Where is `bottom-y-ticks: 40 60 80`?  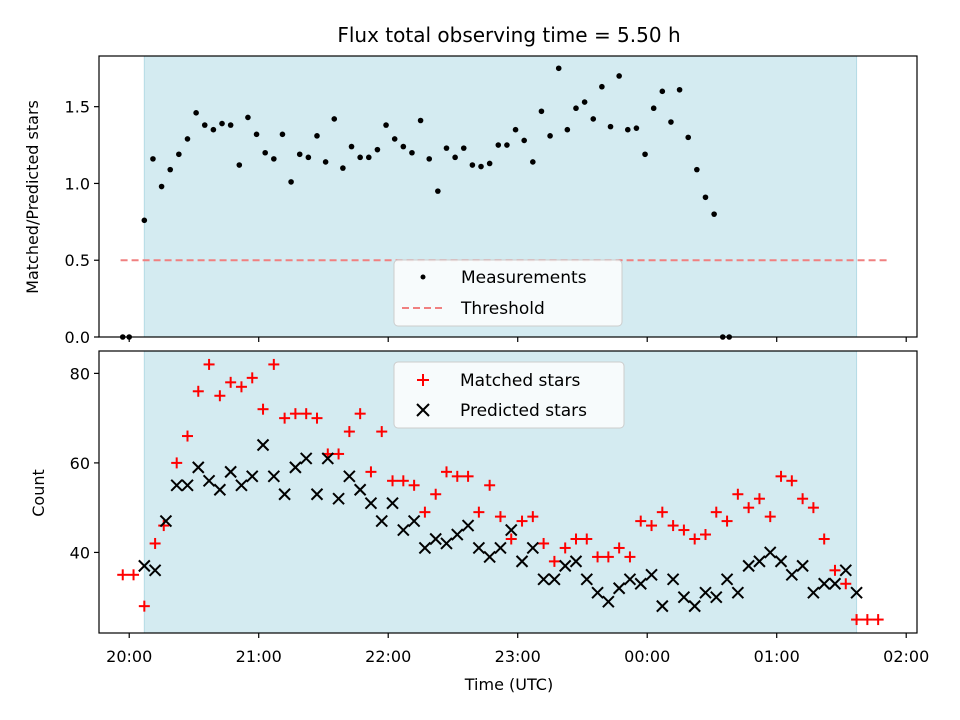 bottom-y-ticks: 40 60 80 is located at coordinates (84, 463).